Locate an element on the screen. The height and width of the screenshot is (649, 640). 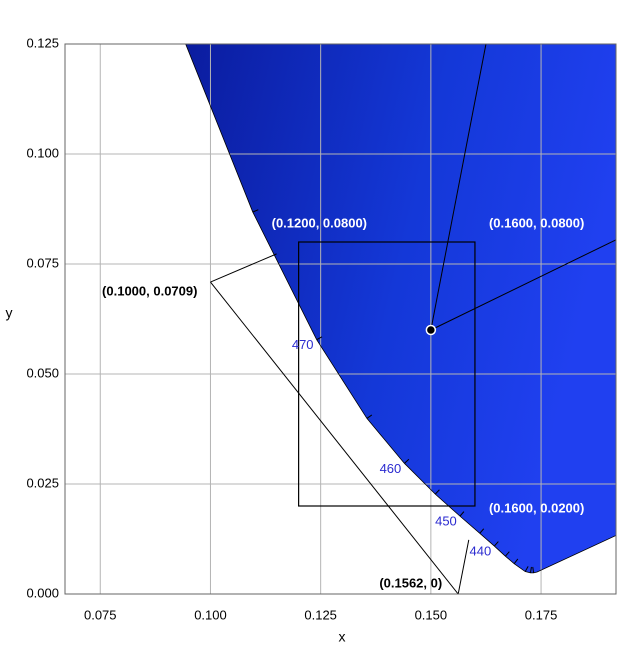
y-axis-label: y is located at coordinates (9, 313).